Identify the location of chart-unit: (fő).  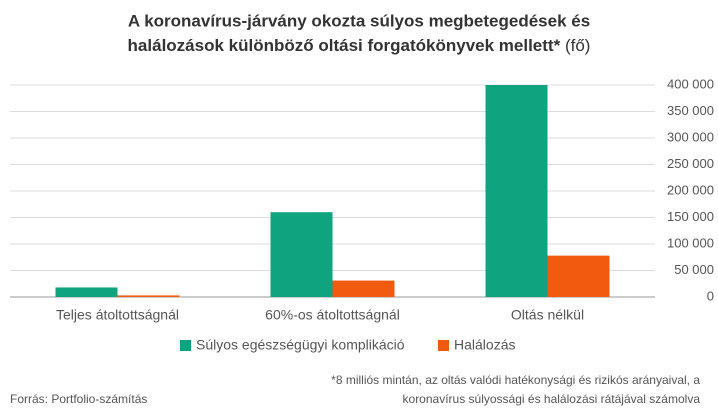
(578, 45).